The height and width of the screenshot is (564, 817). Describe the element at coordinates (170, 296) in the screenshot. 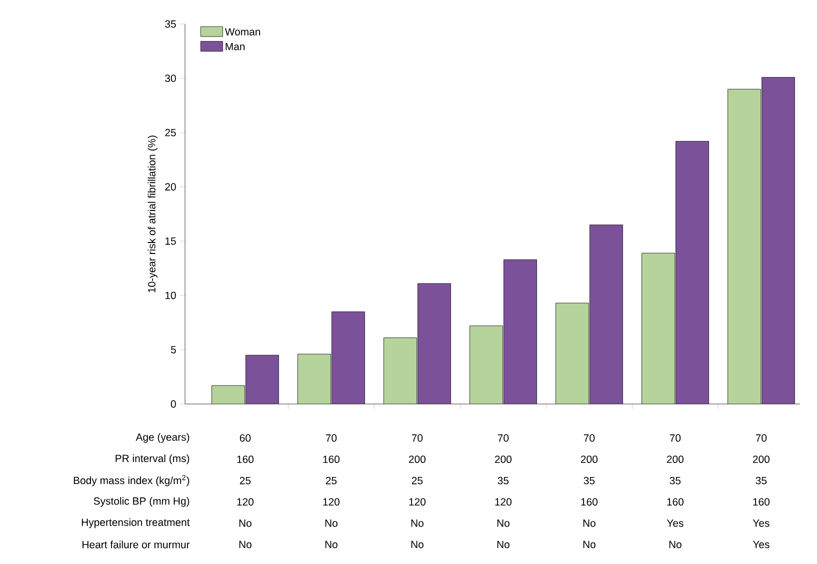

I see `y-tick-label: 10` at that location.